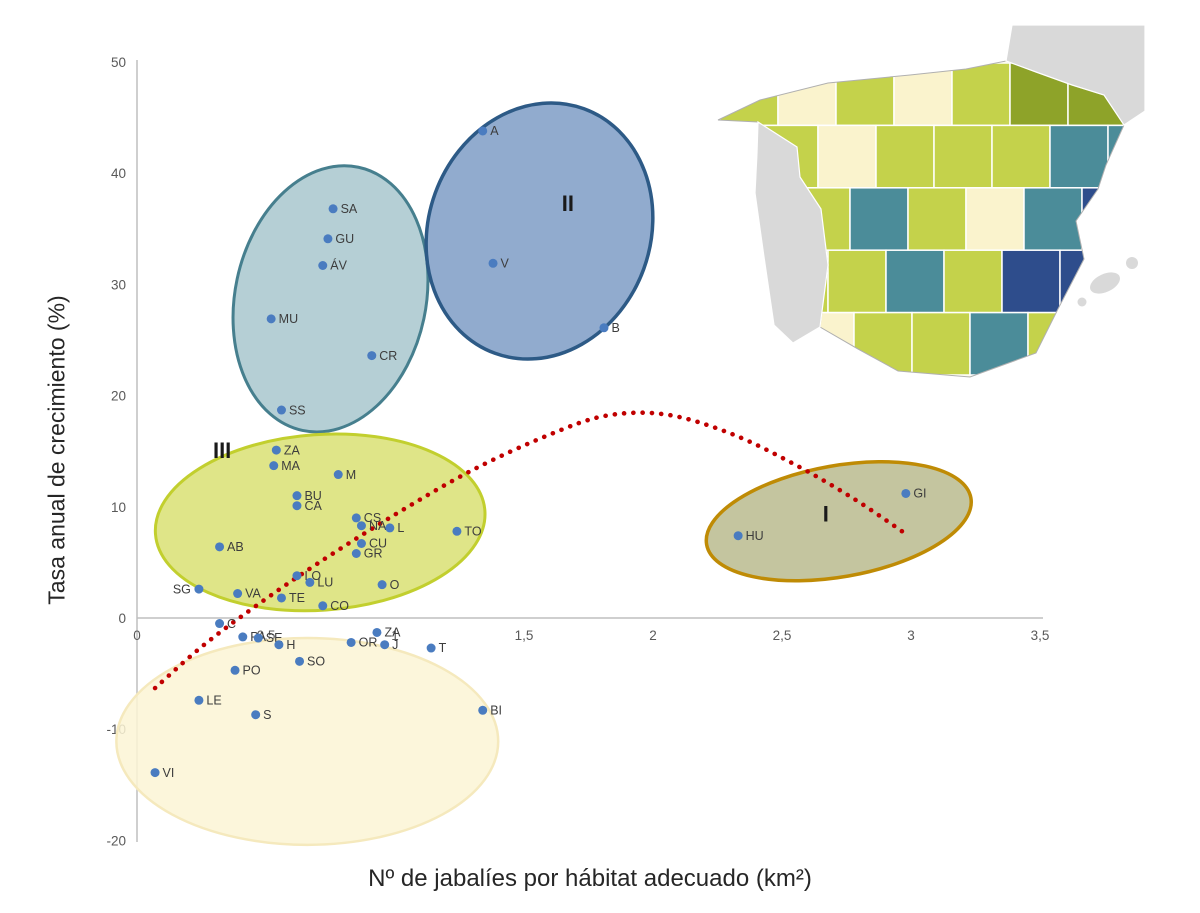 The image size is (1200, 913). I want to click on point-label-CR: CR, so click(388, 356).